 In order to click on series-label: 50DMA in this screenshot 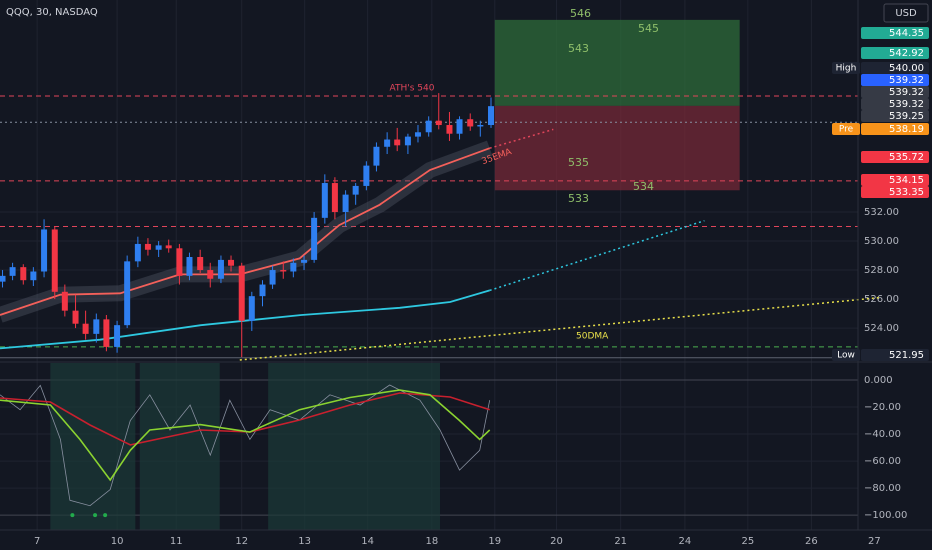, I will do `click(592, 337)`.